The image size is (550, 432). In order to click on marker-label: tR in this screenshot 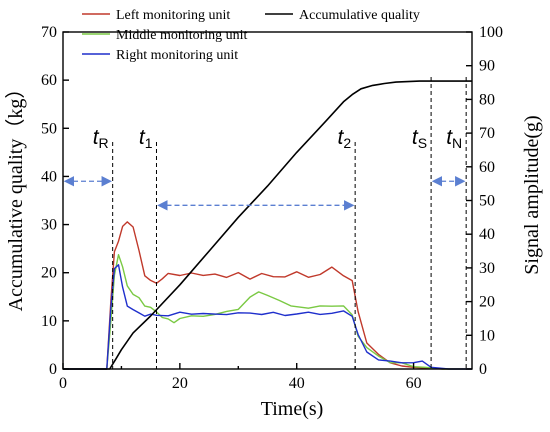, I will do `click(101, 138)`.